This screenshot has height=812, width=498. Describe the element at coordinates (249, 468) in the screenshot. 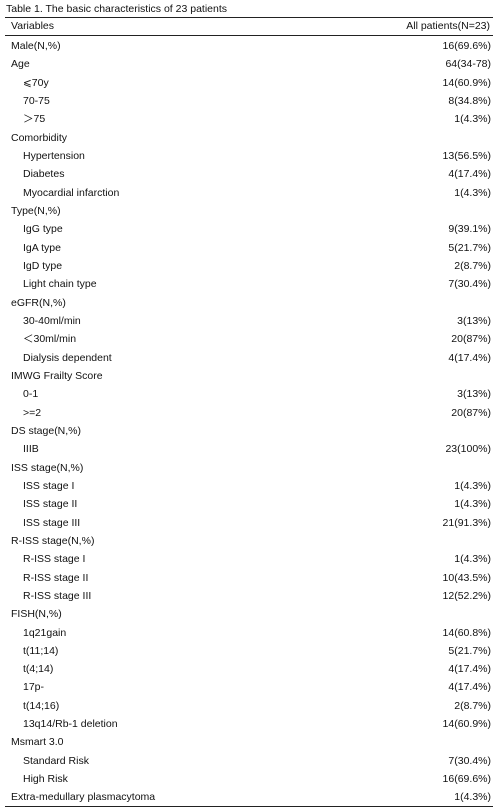

I see `table-row-category: ISS stage(N,%)` at that location.